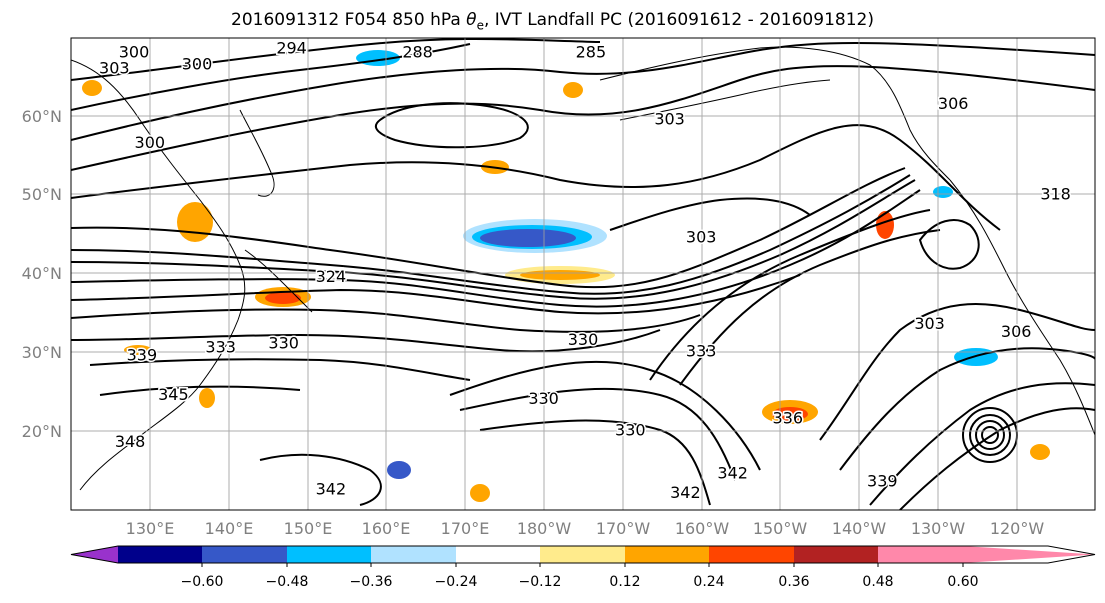  Describe the element at coordinates (197, 64) in the screenshot. I see `contour-label: 300` at that location.